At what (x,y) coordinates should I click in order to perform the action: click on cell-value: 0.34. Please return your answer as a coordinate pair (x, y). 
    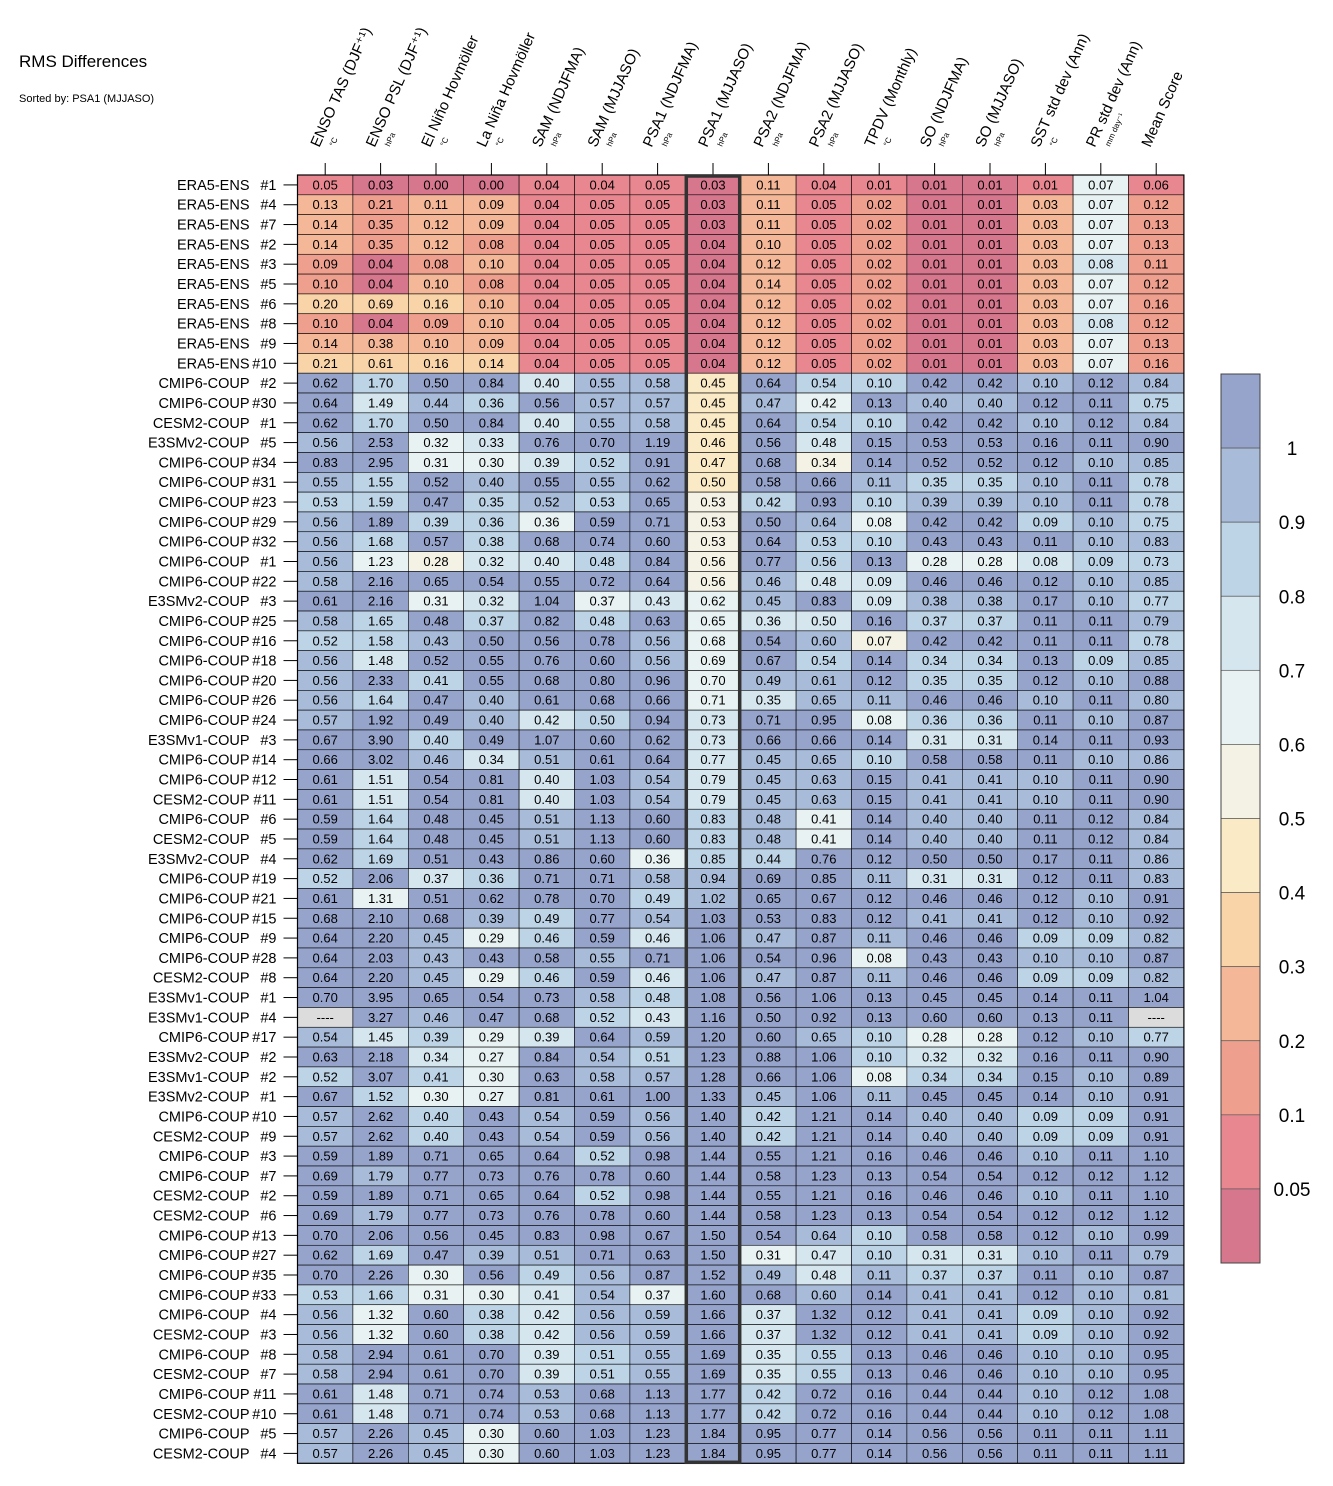
    Looking at the image, I should click on (491, 759).